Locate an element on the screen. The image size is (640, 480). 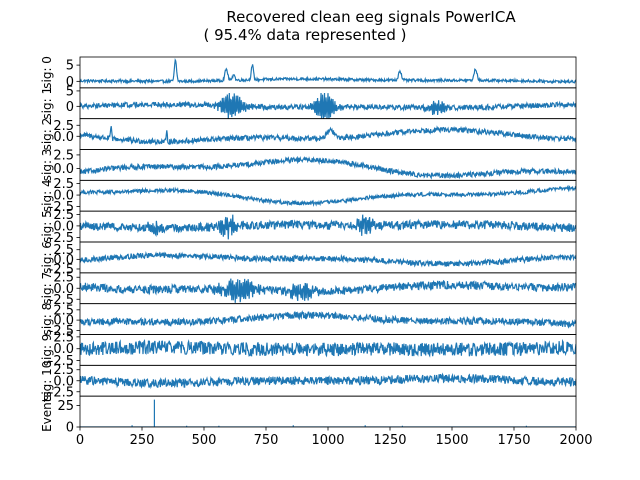
chart-subtitle: ( 95.4% data represented ) is located at coordinates (304, 35).